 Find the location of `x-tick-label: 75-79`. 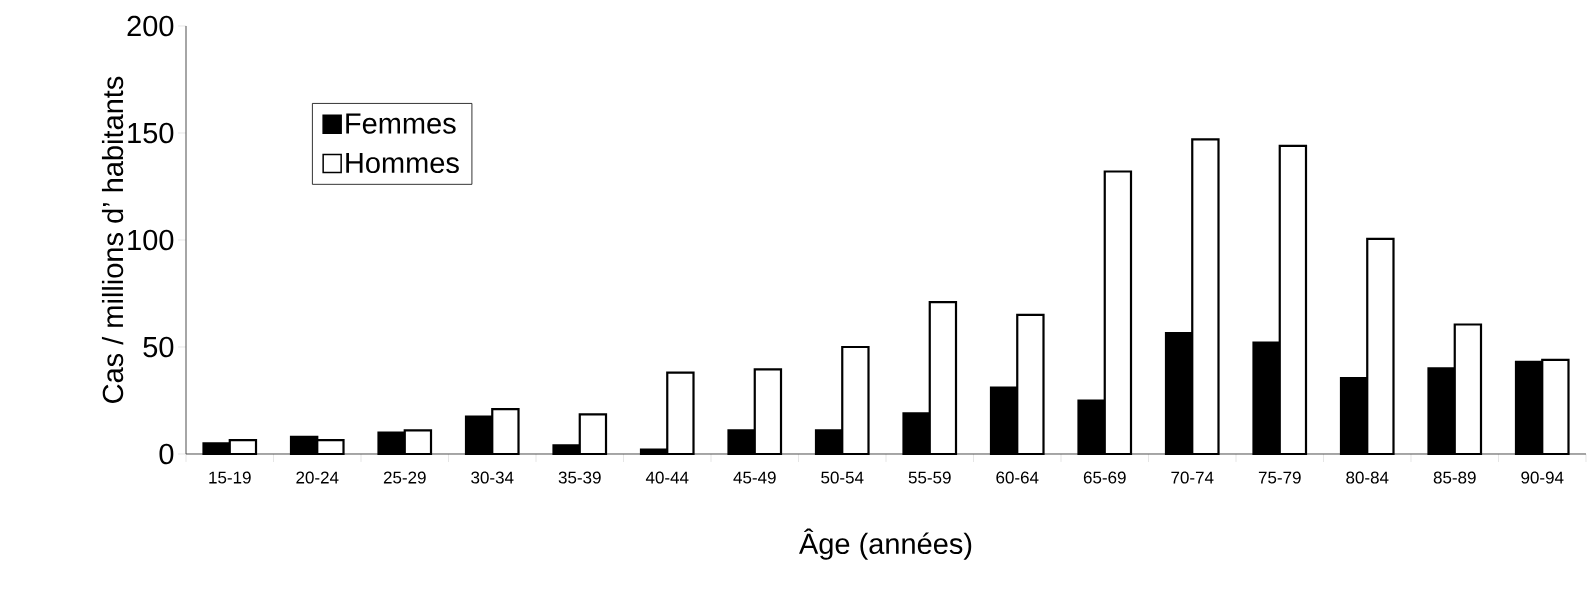

x-tick-label: 75-79 is located at coordinates (1279, 477).